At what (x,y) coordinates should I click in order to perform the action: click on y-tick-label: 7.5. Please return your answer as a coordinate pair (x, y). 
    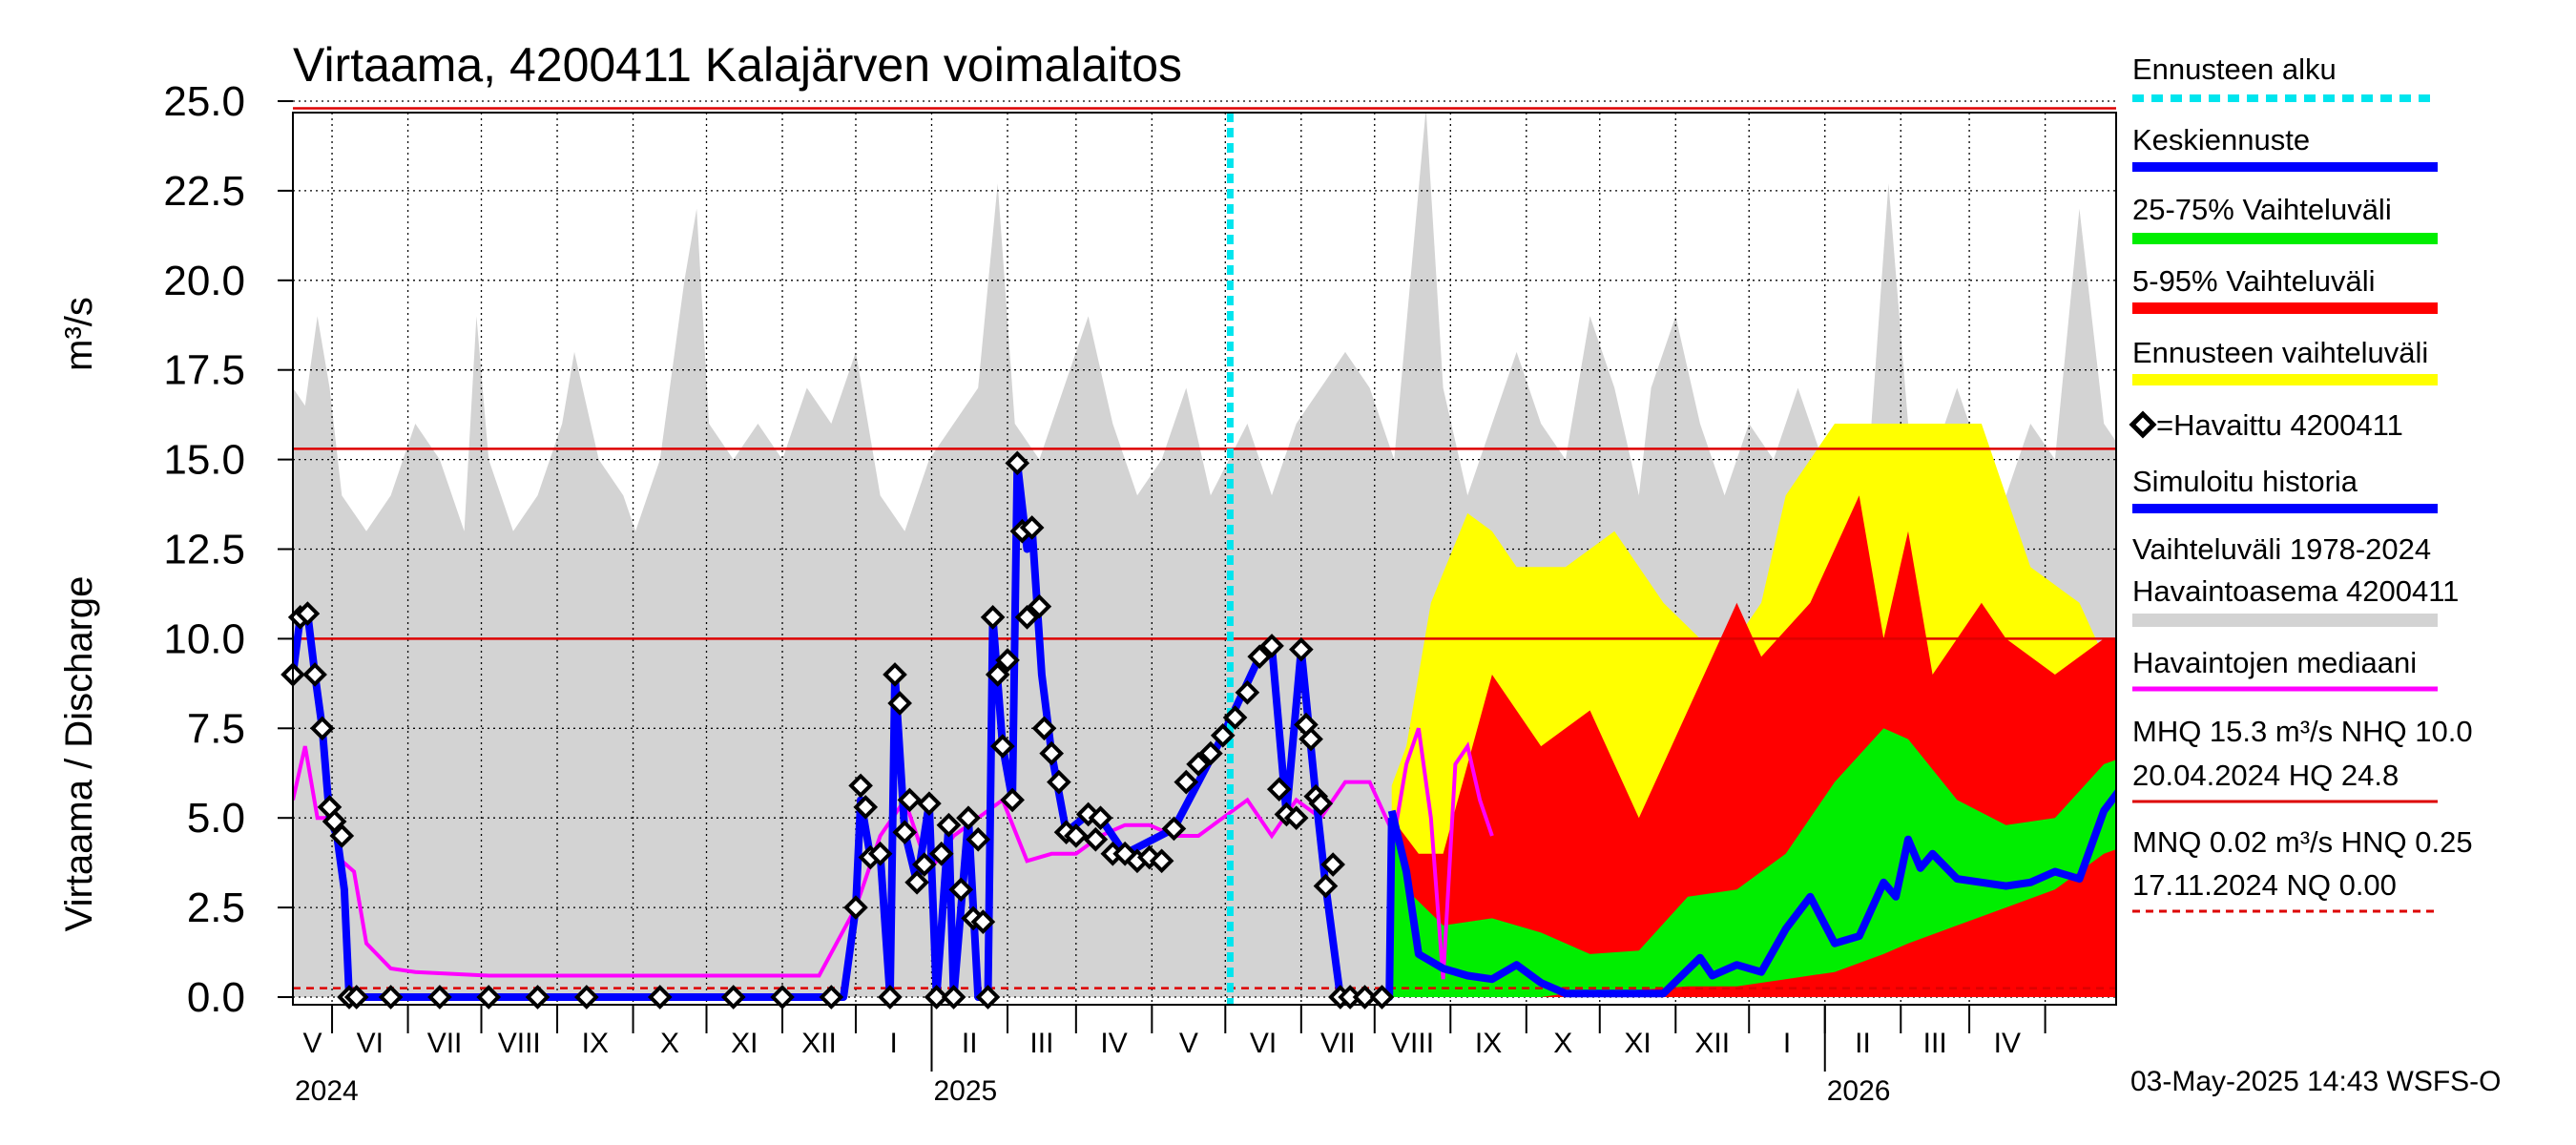
    Looking at the image, I should click on (216, 728).